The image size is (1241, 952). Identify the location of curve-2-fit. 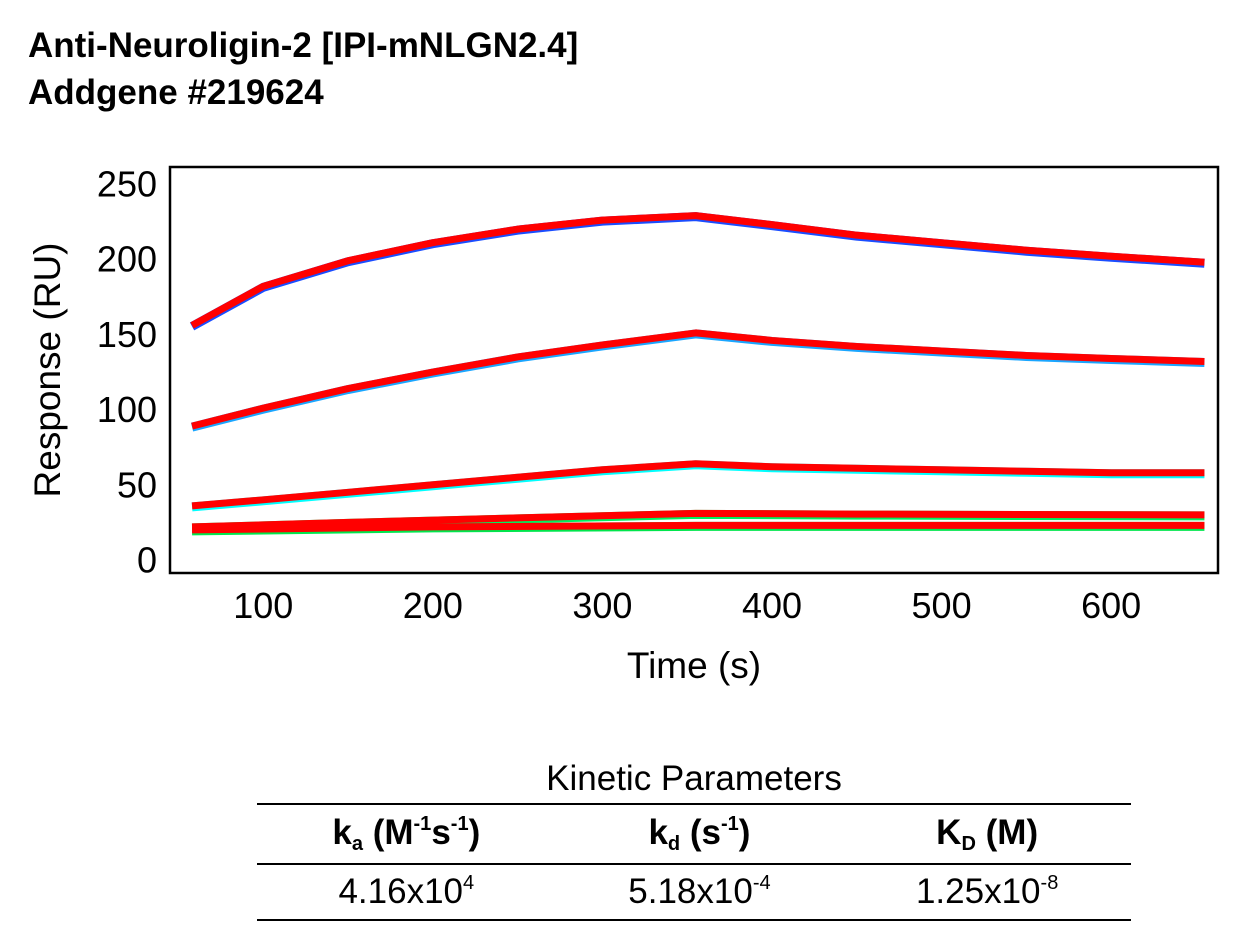
(698, 379).